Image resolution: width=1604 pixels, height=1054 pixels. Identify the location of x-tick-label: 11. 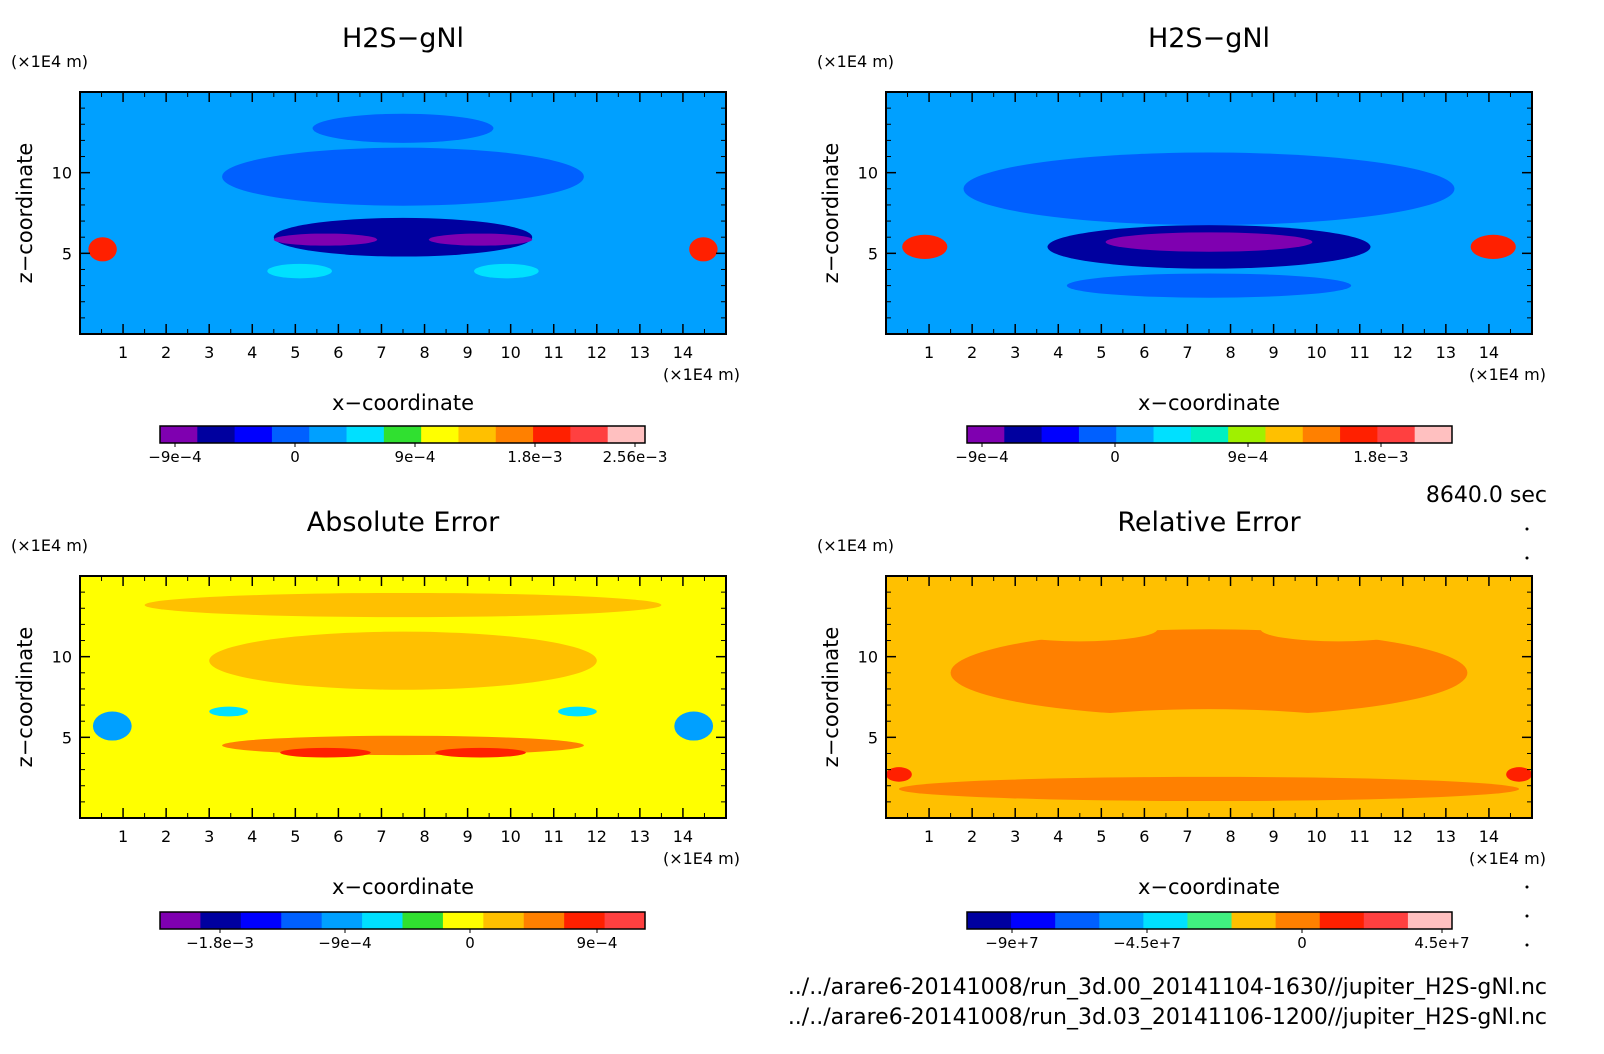
(1360, 352).